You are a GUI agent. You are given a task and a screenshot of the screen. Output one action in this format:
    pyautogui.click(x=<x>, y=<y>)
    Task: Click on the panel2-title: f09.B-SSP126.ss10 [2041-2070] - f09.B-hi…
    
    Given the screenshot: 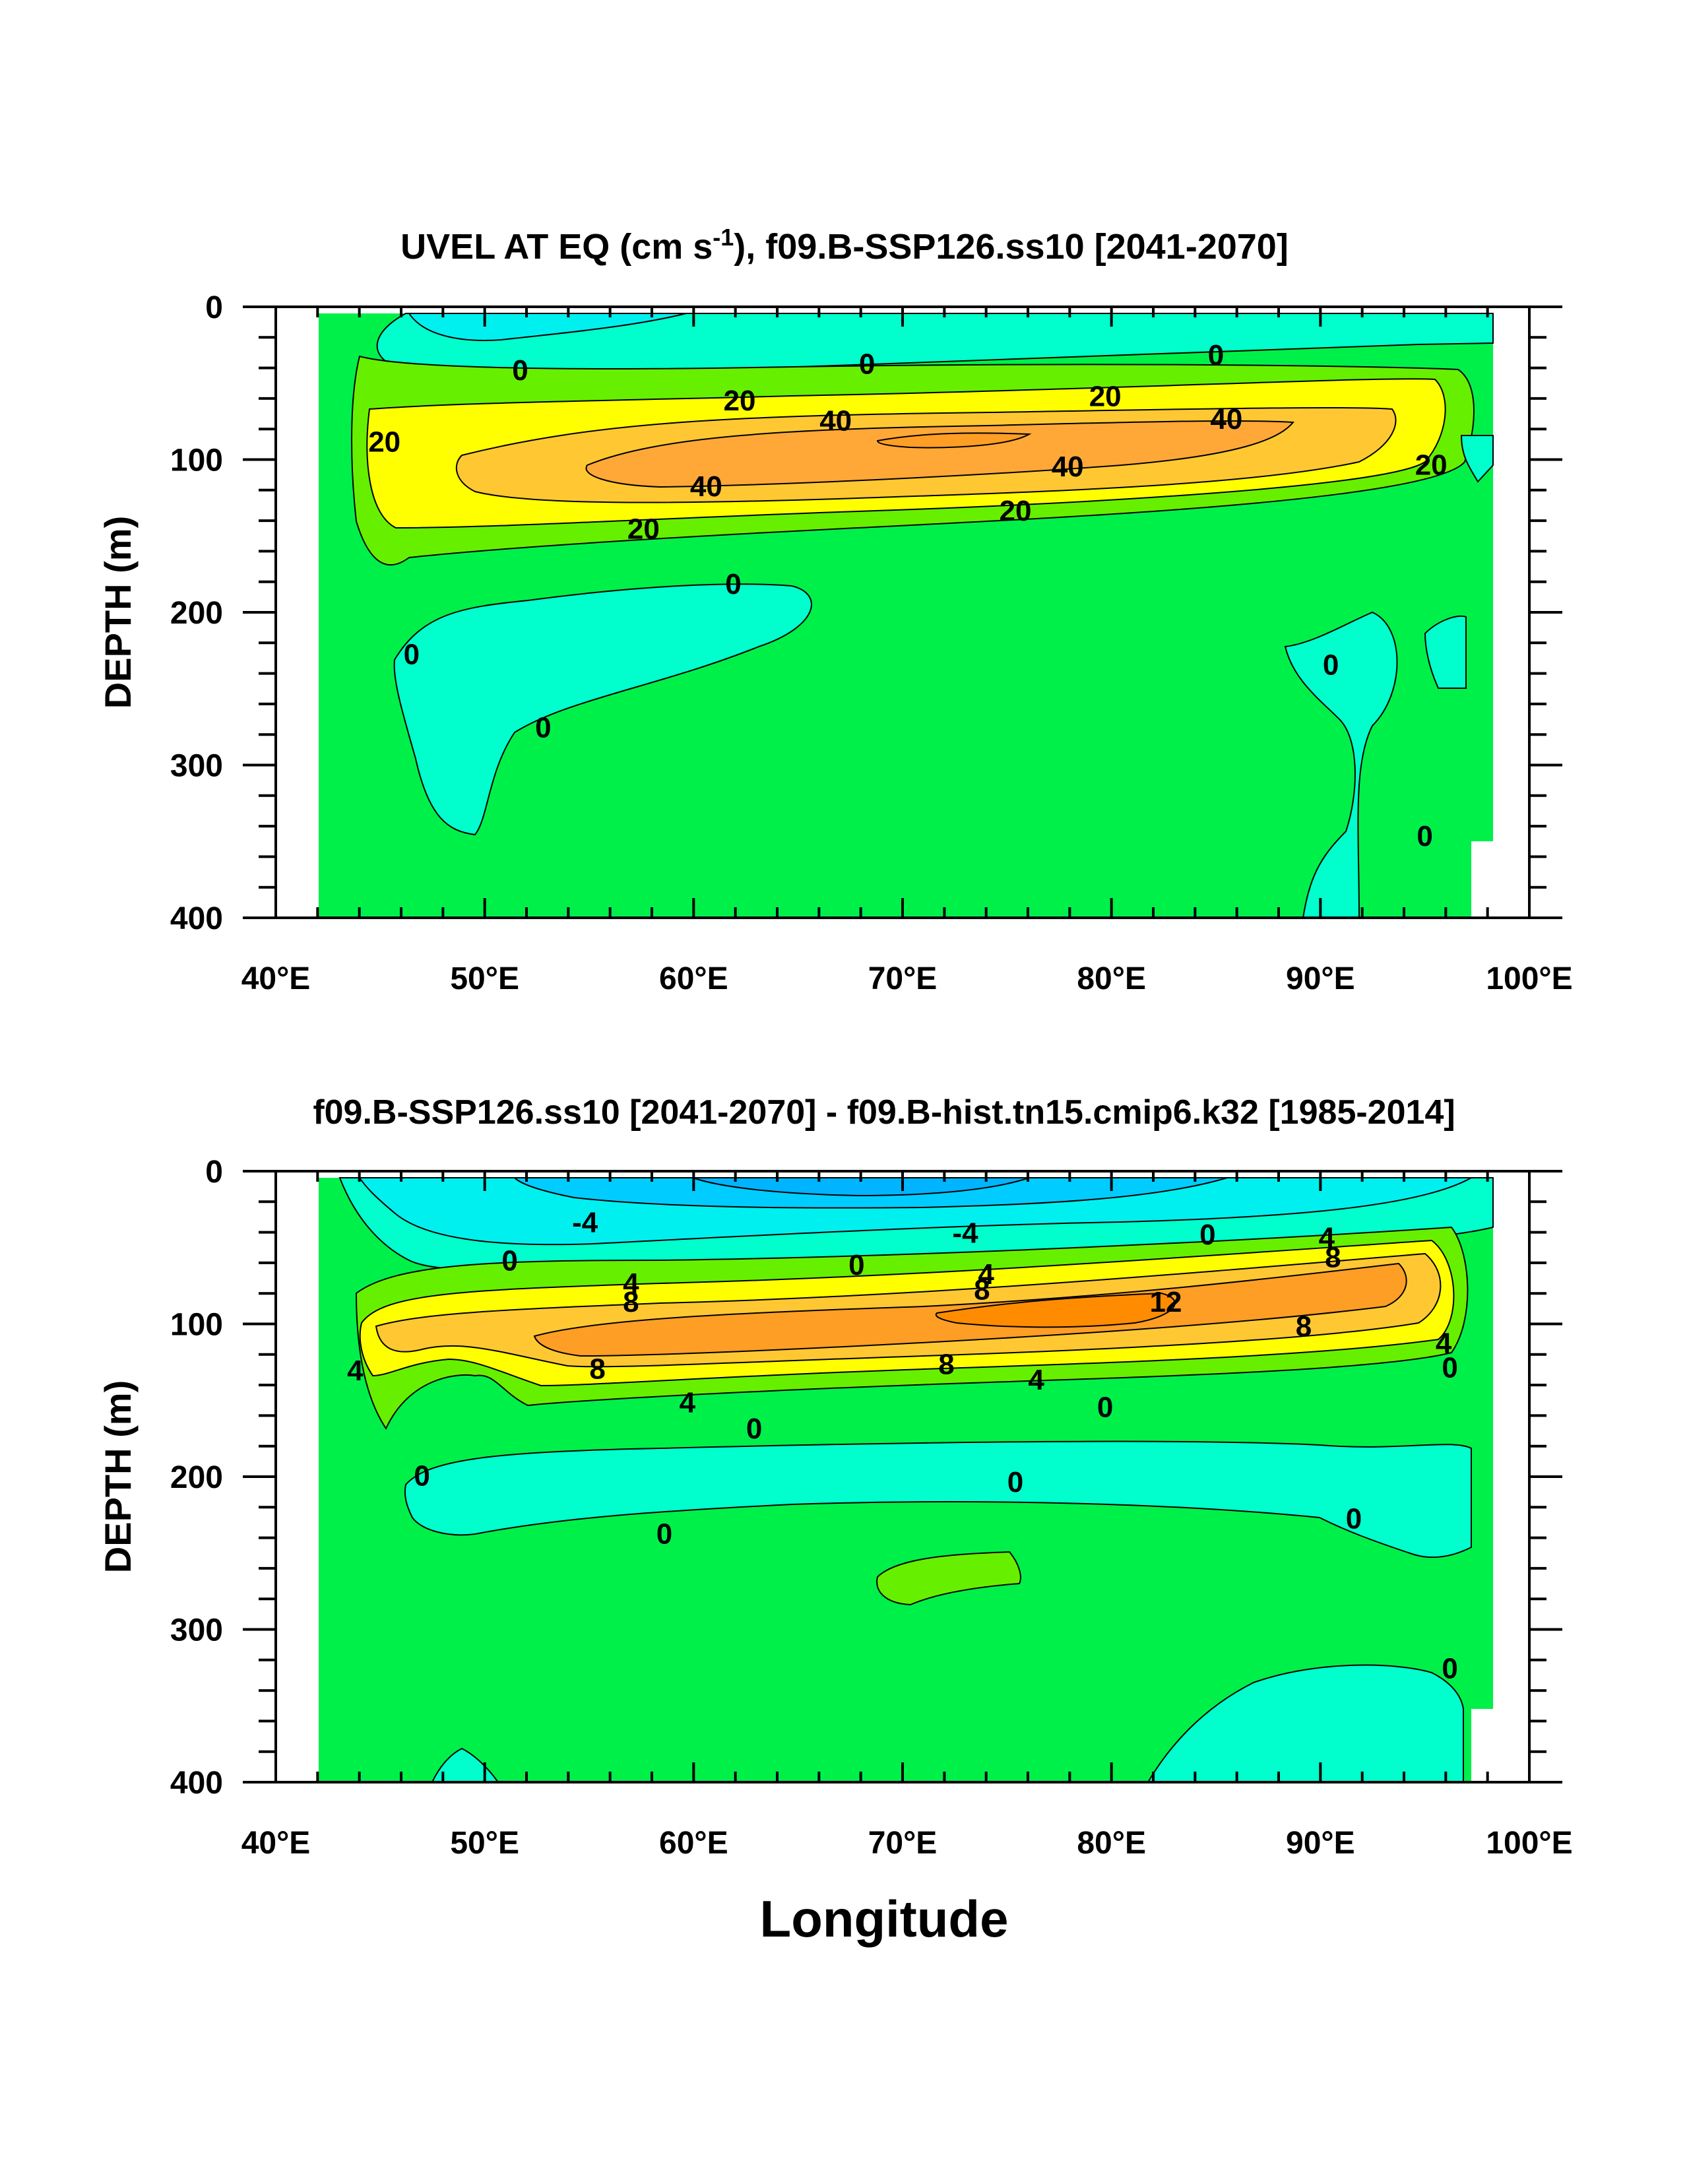 What is the action you would take?
    pyautogui.click(x=884, y=1112)
    